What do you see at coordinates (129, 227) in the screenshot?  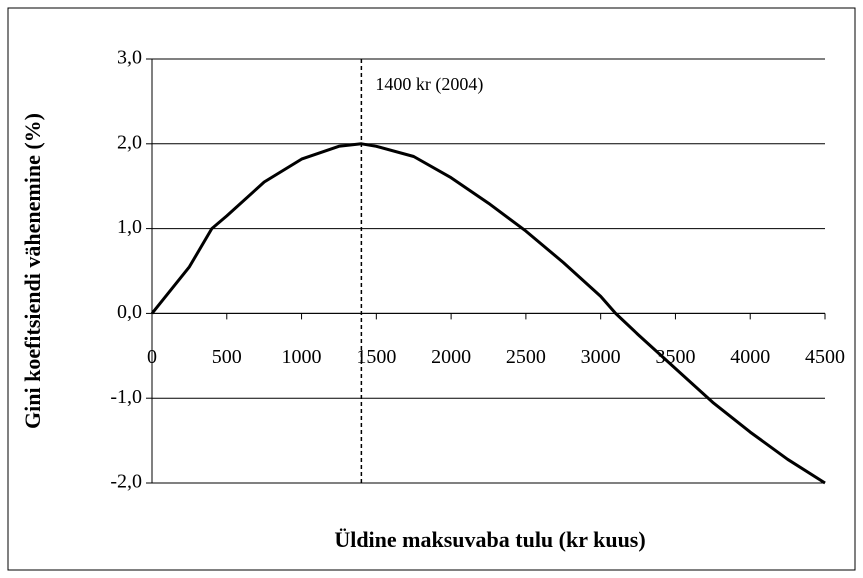 I see `y-tick-label: 1,0` at bounding box center [129, 227].